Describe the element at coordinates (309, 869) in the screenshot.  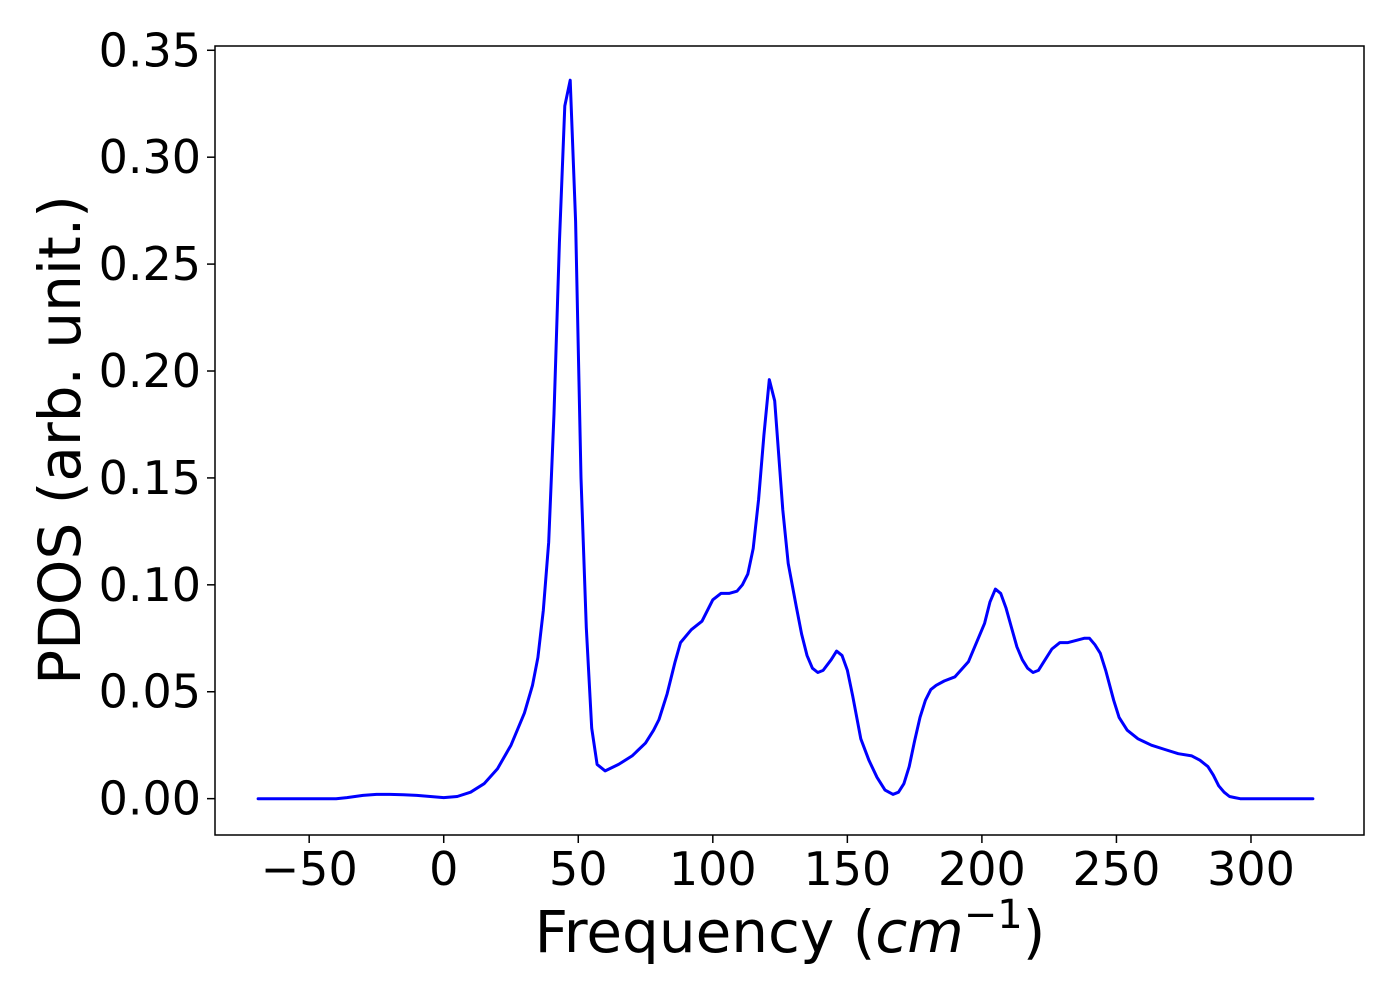
I see `x-tick-label: −50` at that location.